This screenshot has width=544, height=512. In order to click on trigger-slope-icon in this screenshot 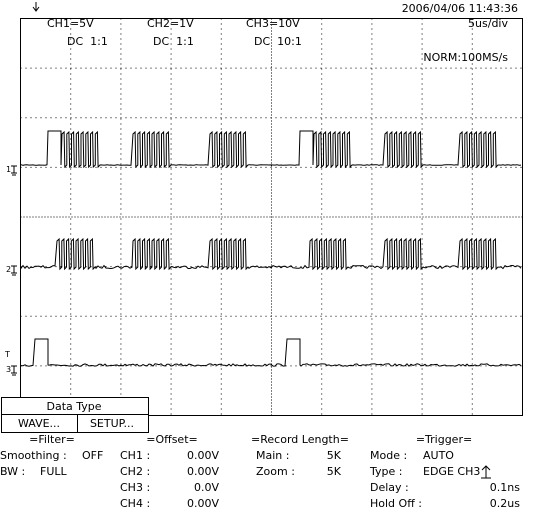, I will do `click(486, 472)`.